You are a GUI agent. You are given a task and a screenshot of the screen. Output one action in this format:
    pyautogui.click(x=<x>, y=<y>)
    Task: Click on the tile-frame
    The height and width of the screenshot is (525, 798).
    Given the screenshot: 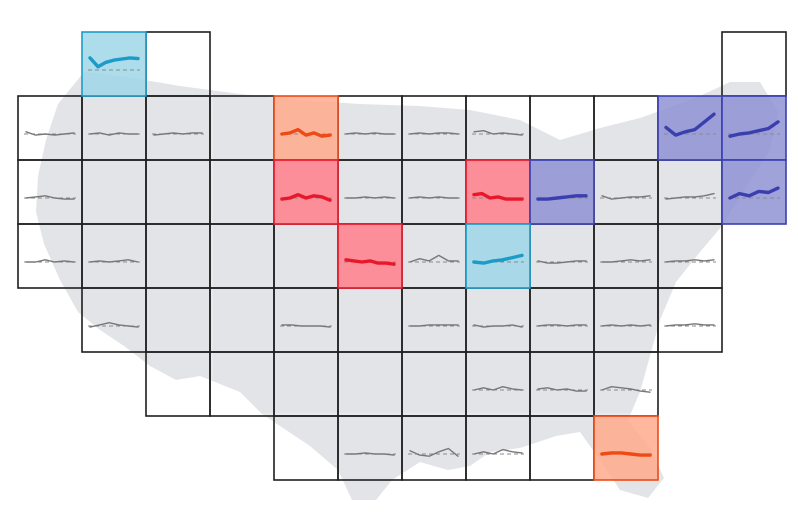 What is the action you would take?
    pyautogui.click(x=690, y=320)
    